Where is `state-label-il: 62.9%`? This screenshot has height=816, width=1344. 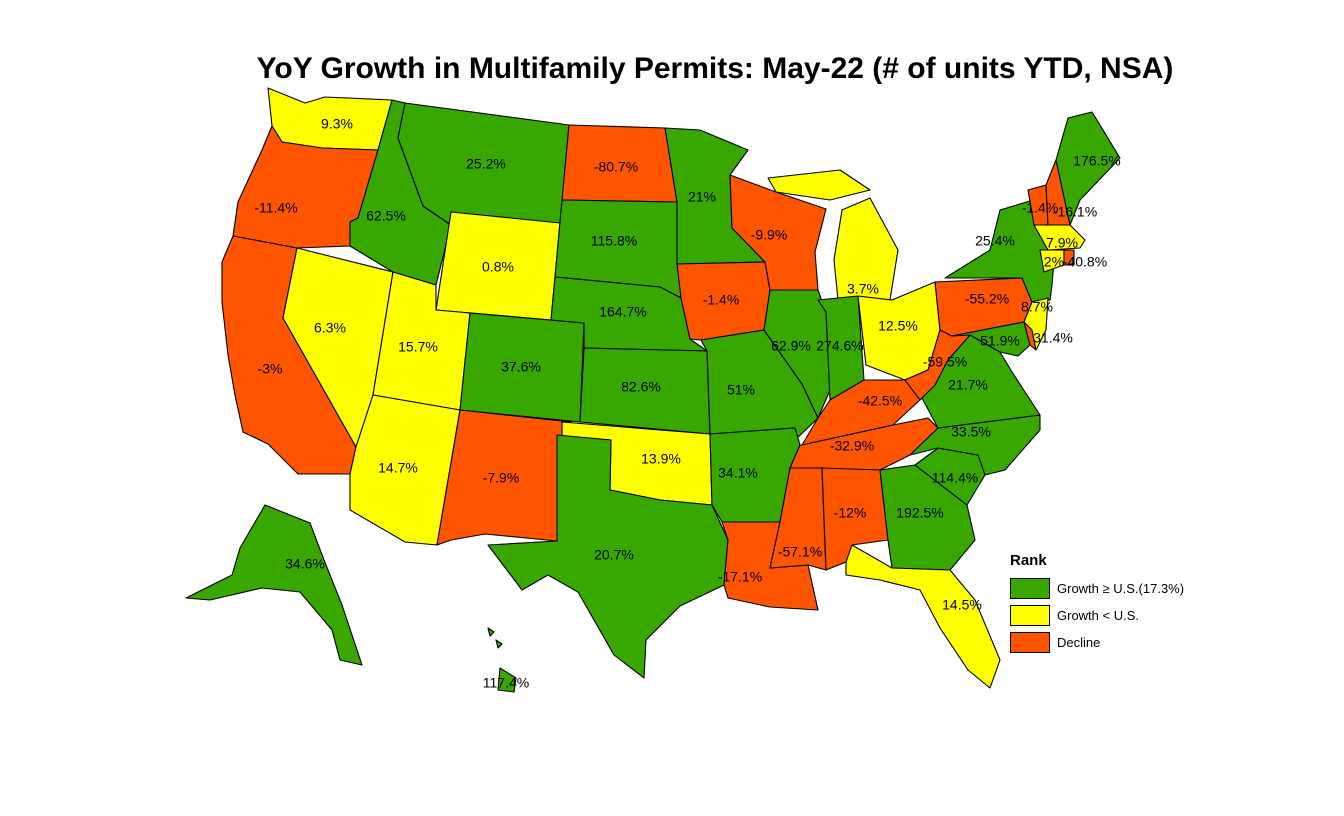
state-label-il: 62.9% is located at coordinates (791, 346).